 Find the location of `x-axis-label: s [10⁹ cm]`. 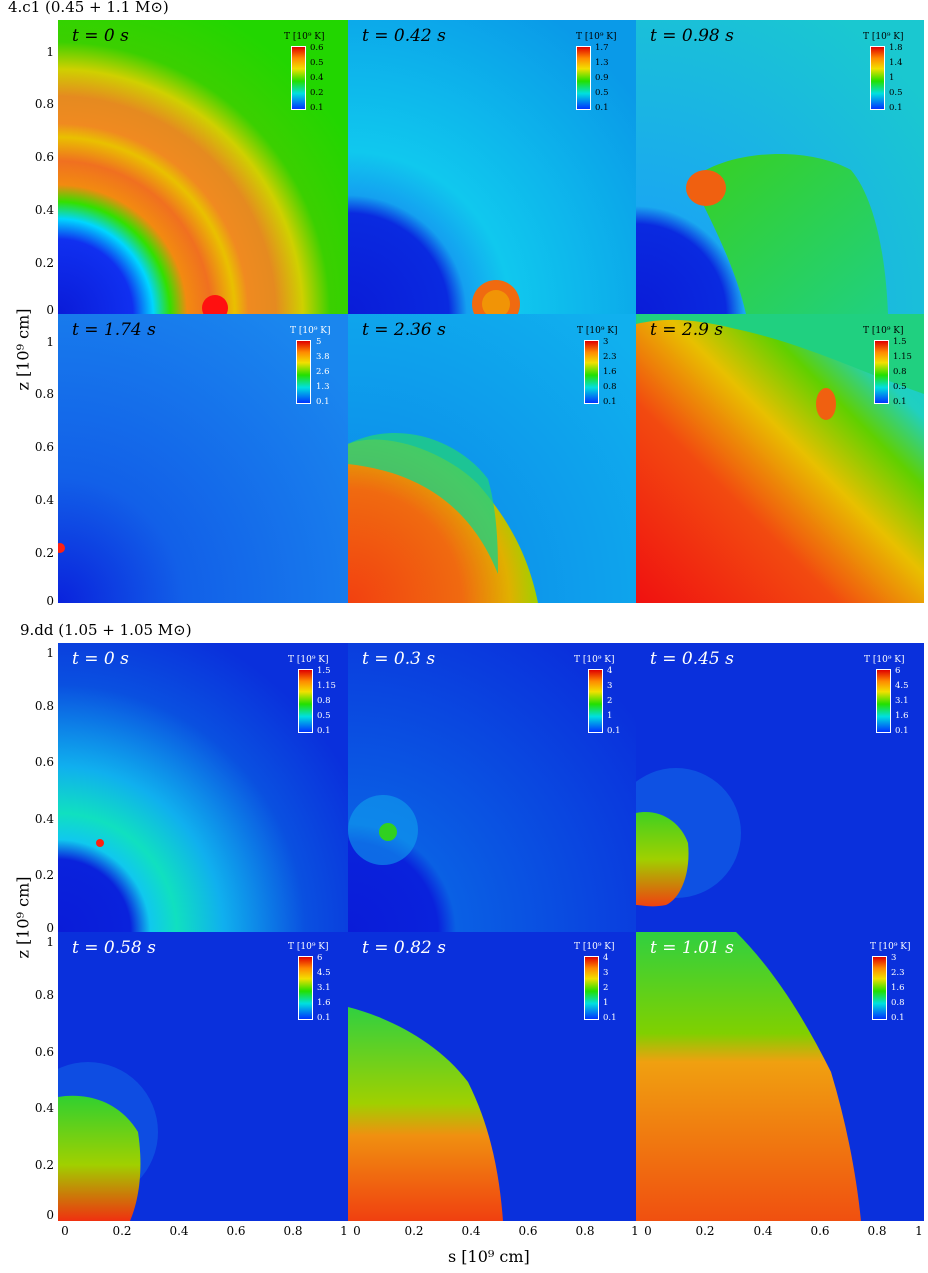

x-axis-label: s [10⁹ cm] is located at coordinates (489, 1256).